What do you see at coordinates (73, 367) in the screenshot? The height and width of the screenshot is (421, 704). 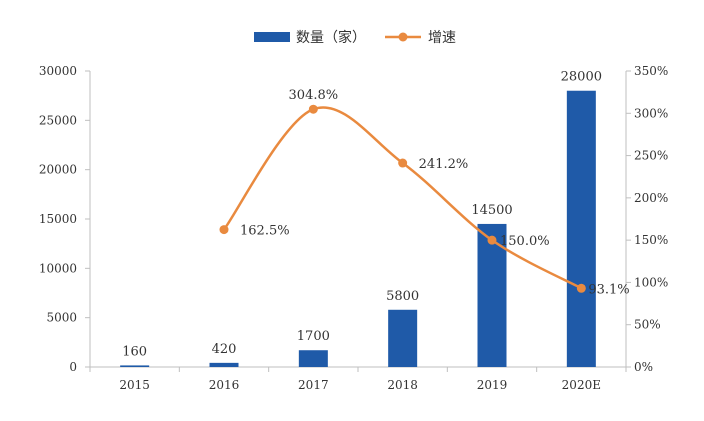 I see `y-left-tick-label: 0` at bounding box center [73, 367].